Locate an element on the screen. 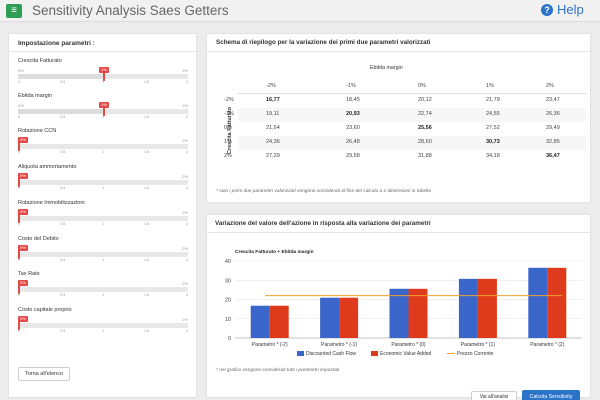 This screenshot has width=600, height=400. calculate-sensitivity-button: Calcola Sensitivity is located at coordinates (551, 395).